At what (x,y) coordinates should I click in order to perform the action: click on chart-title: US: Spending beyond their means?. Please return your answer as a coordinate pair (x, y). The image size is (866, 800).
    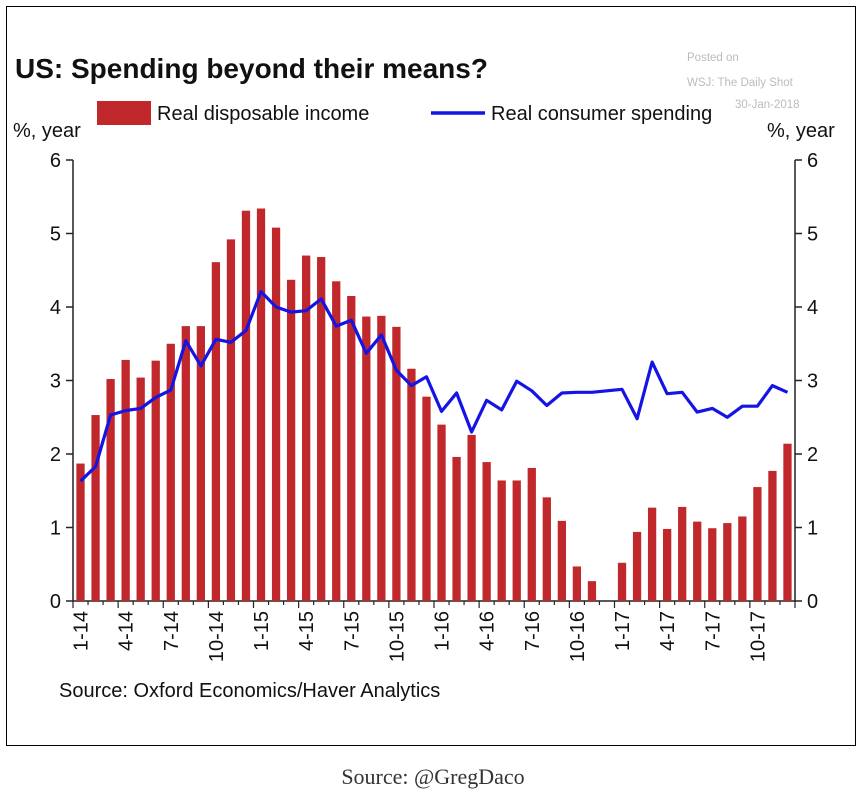
    Looking at the image, I should click on (251, 68).